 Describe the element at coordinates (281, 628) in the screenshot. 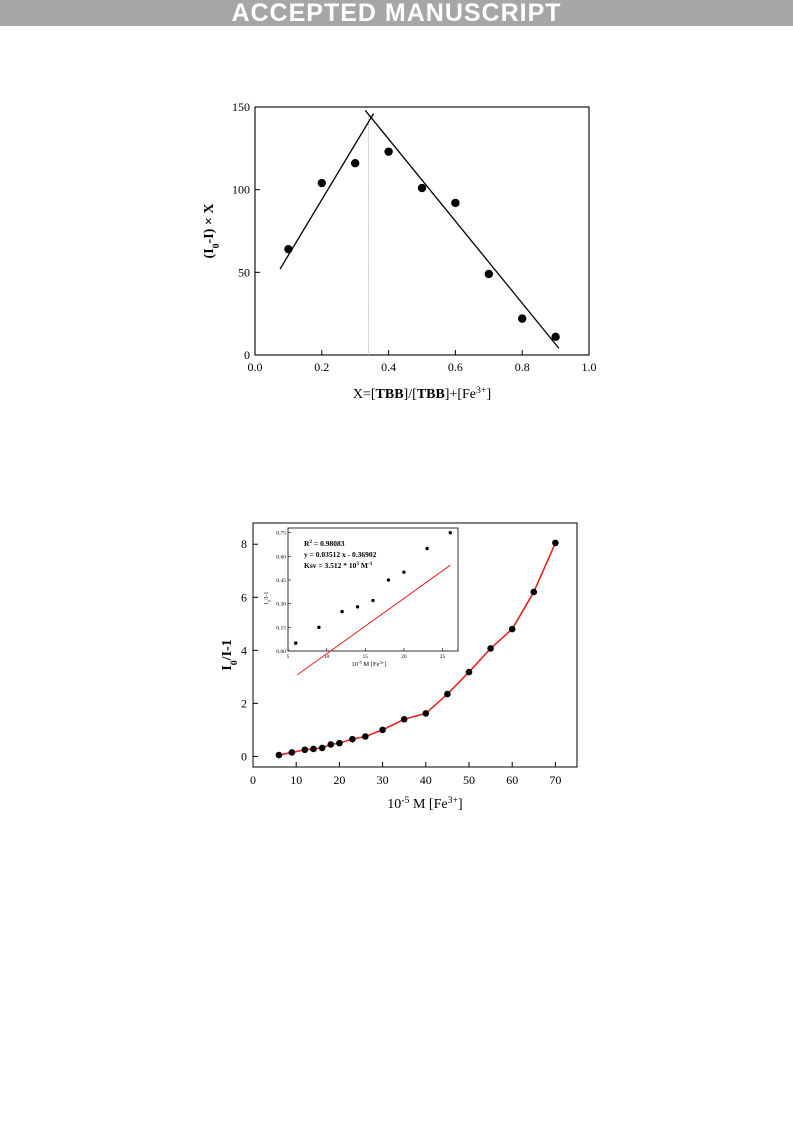

I see `inset-y-tick-label: 0.15` at that location.